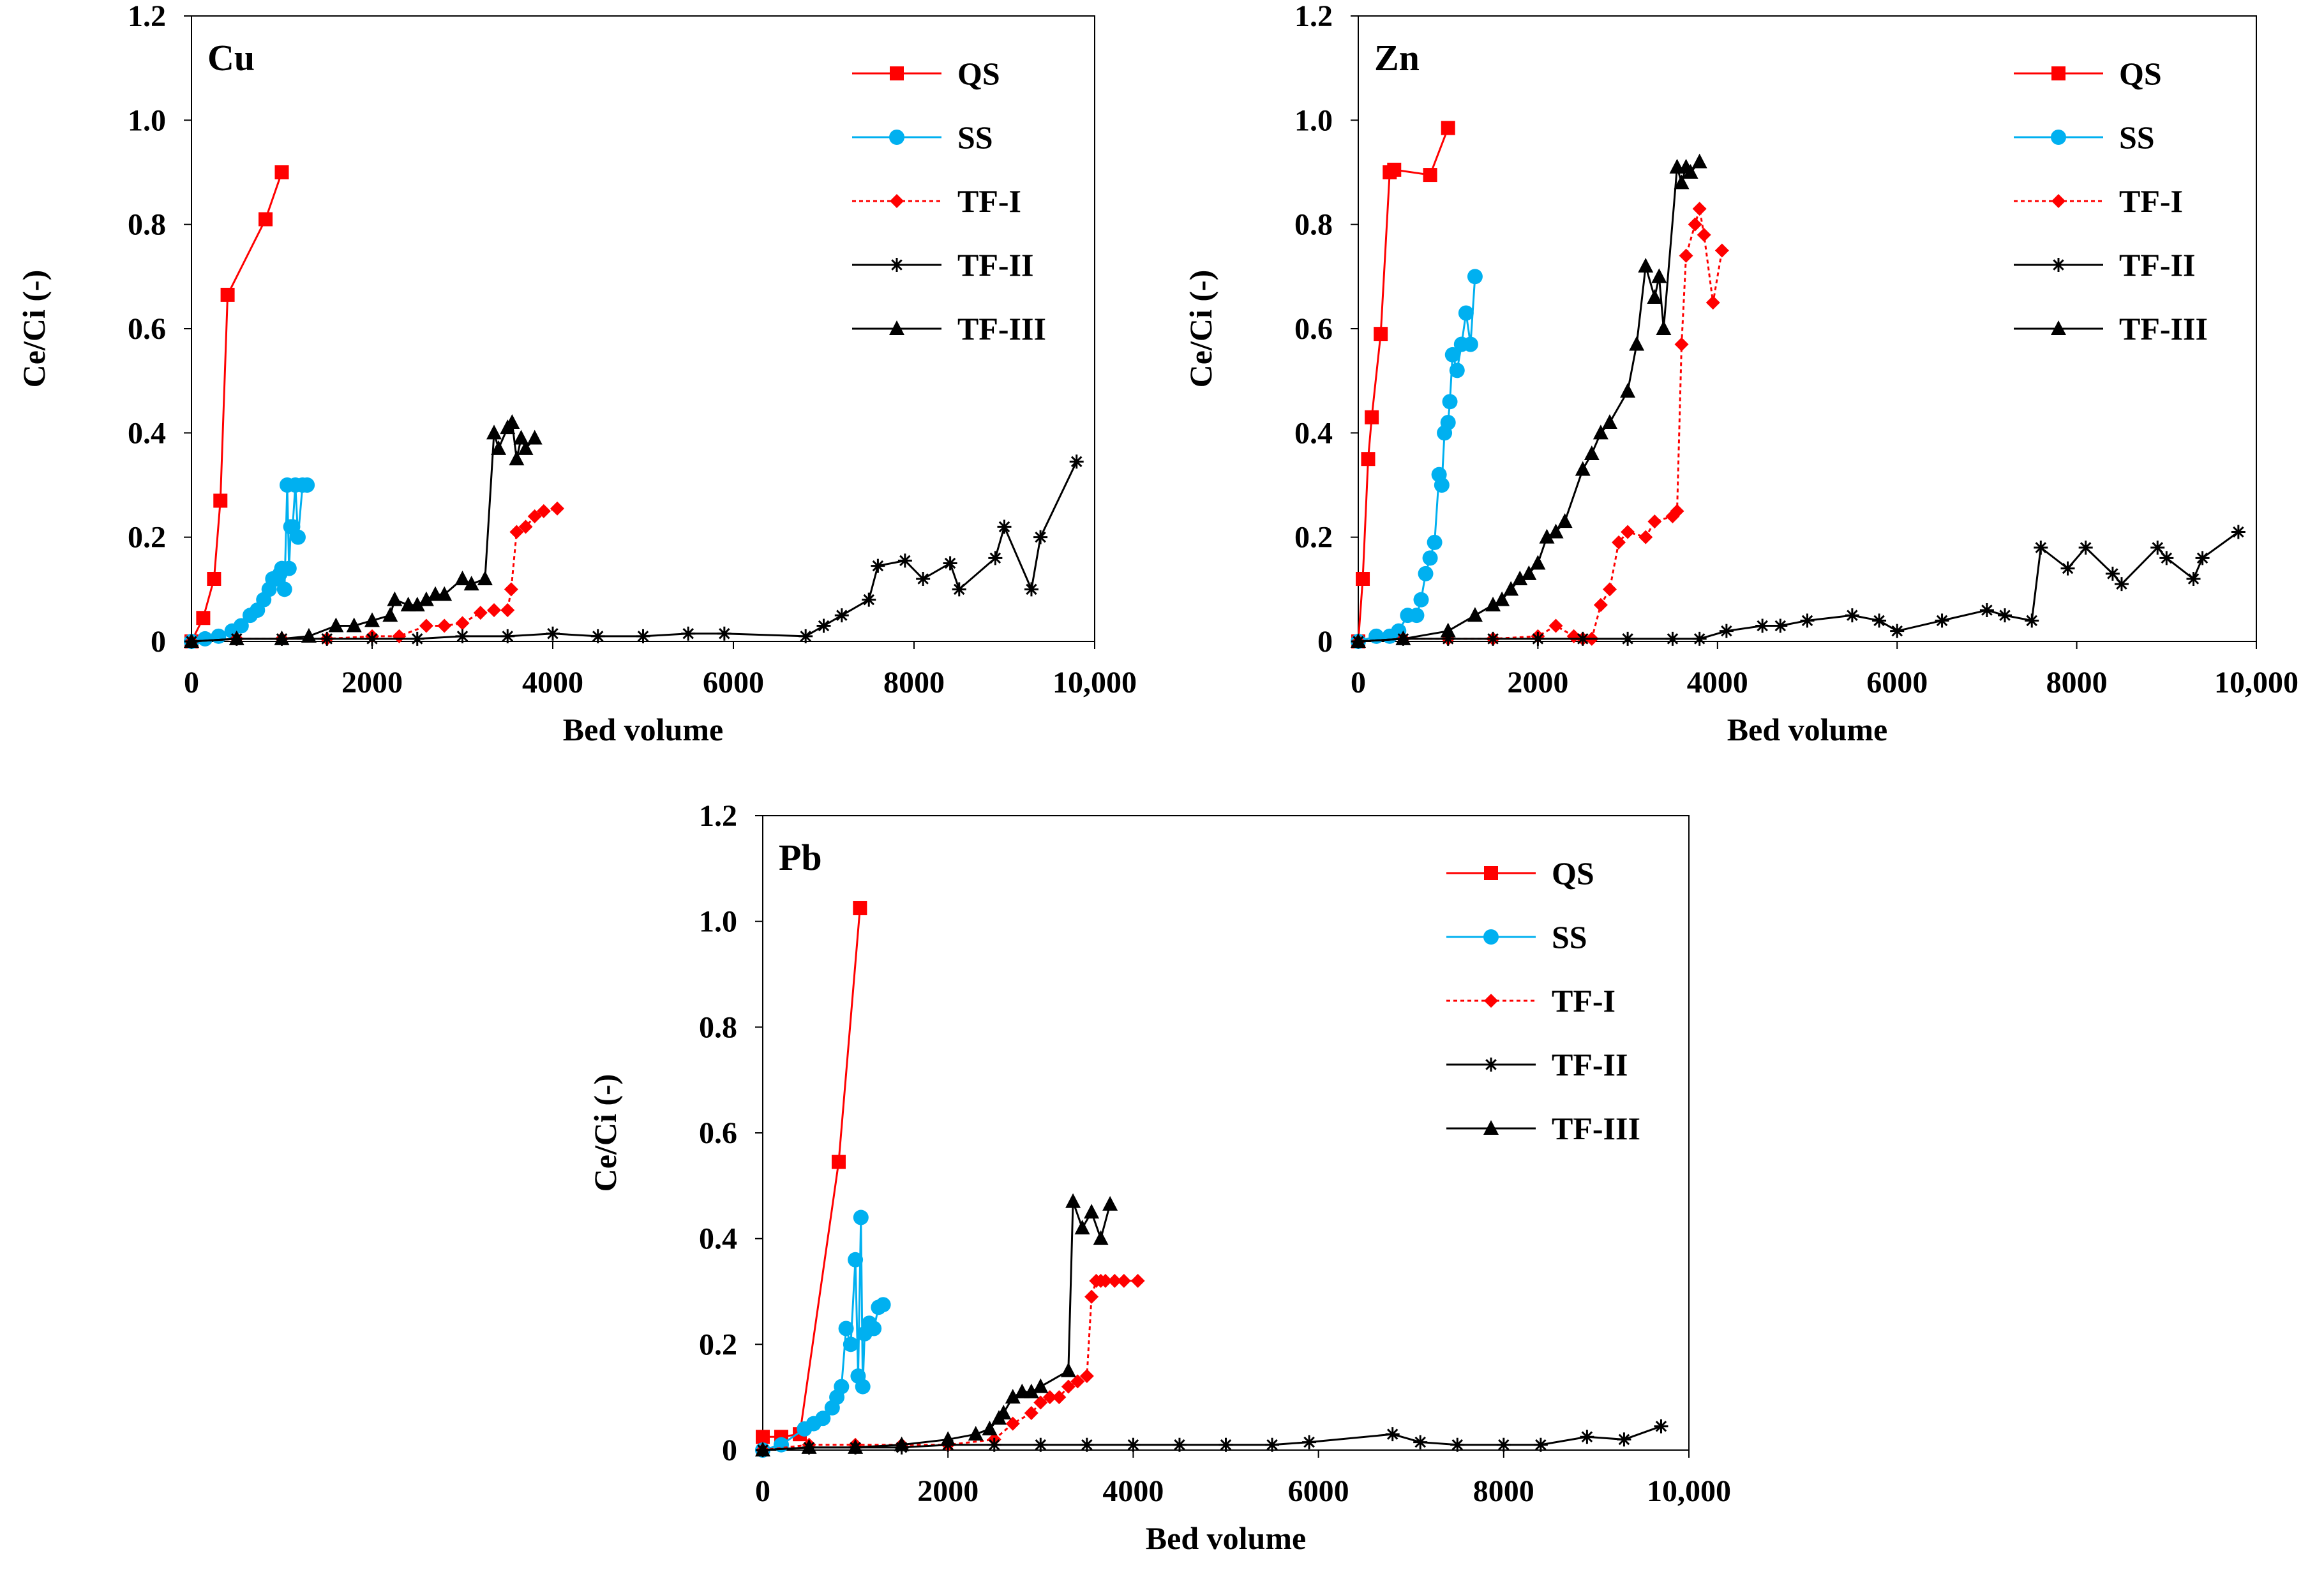 This screenshot has width=2324, height=1579. Describe the element at coordinates (897, 137) in the screenshot. I see `cu-legend-marker-ss` at that location.